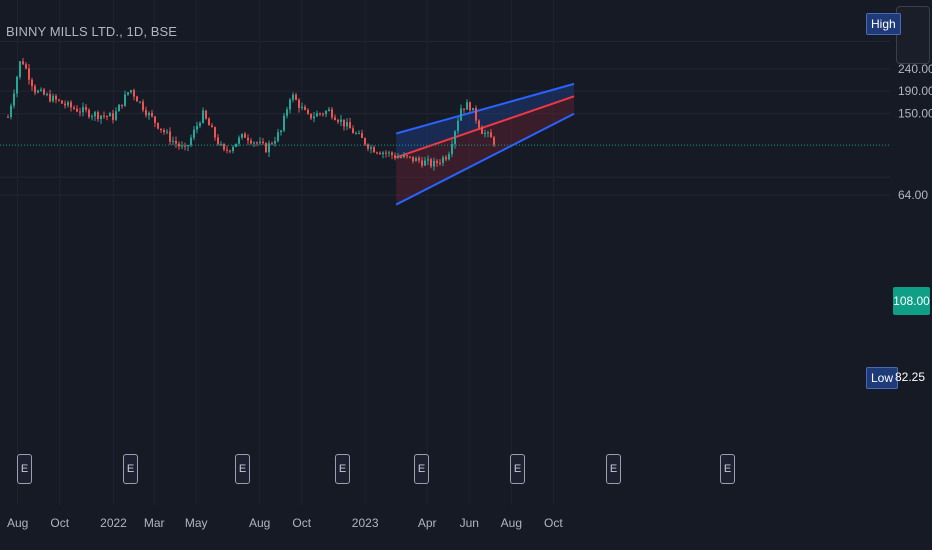 The image size is (932, 550). I want to click on y-tick-label: 64.00, so click(913, 195).